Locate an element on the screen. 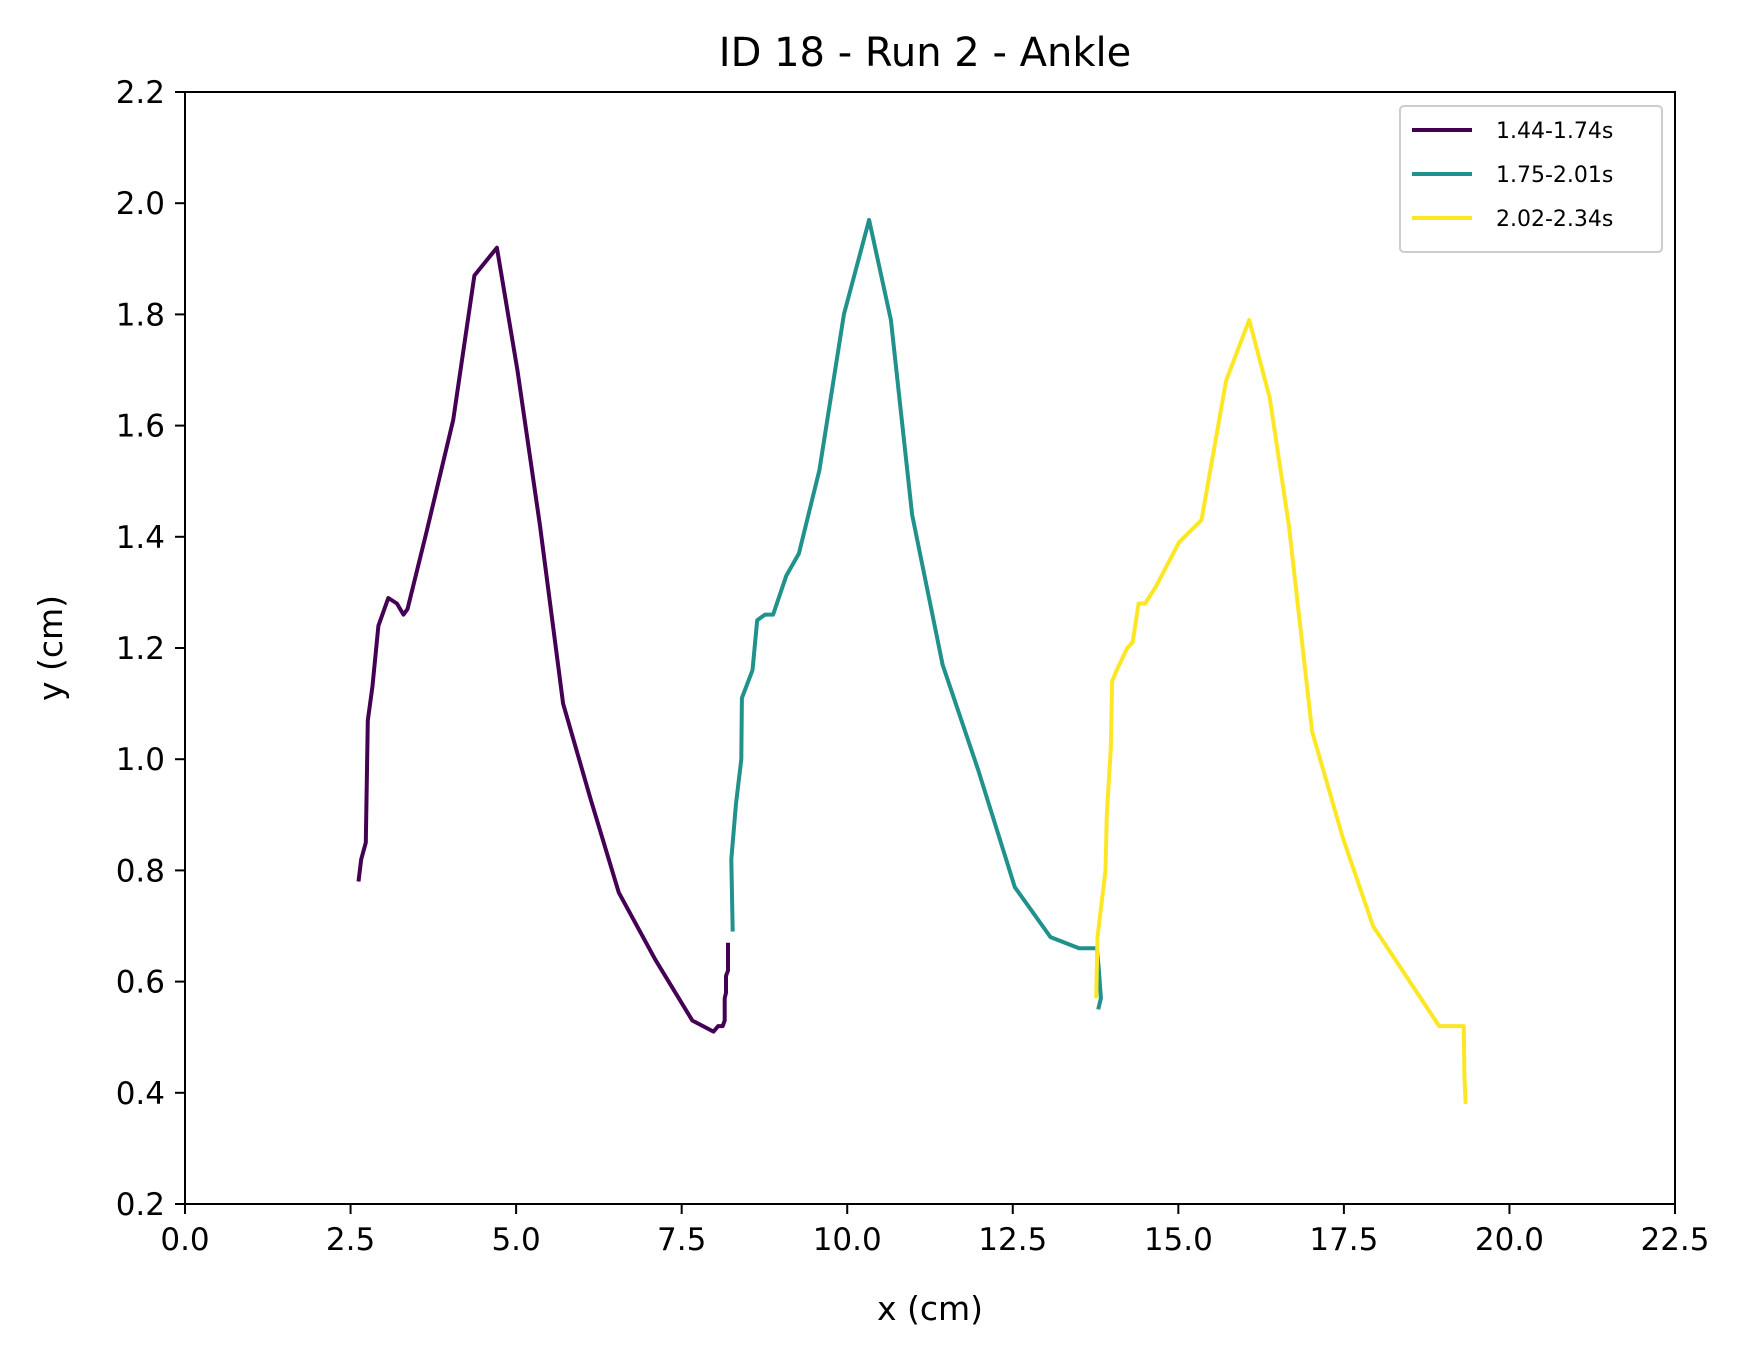 The image size is (1748, 1361). x-tick-label: 20.0 is located at coordinates (1509, 1240).